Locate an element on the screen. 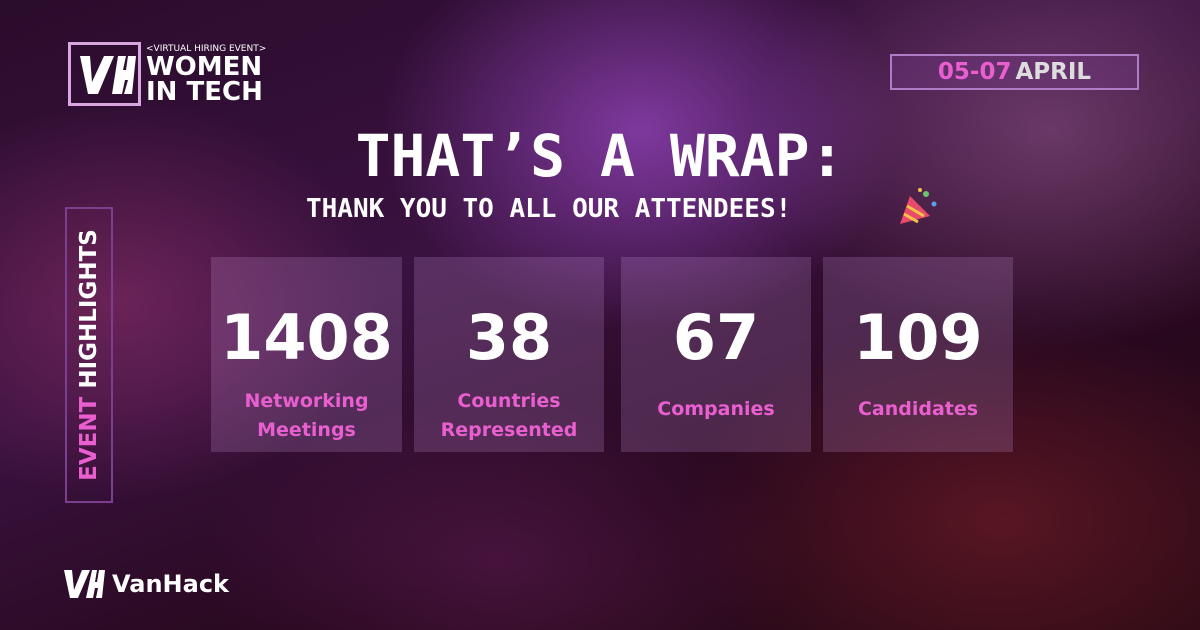 This screenshot has height=630, width=1200. brand-mark is located at coordinates (84, 584).